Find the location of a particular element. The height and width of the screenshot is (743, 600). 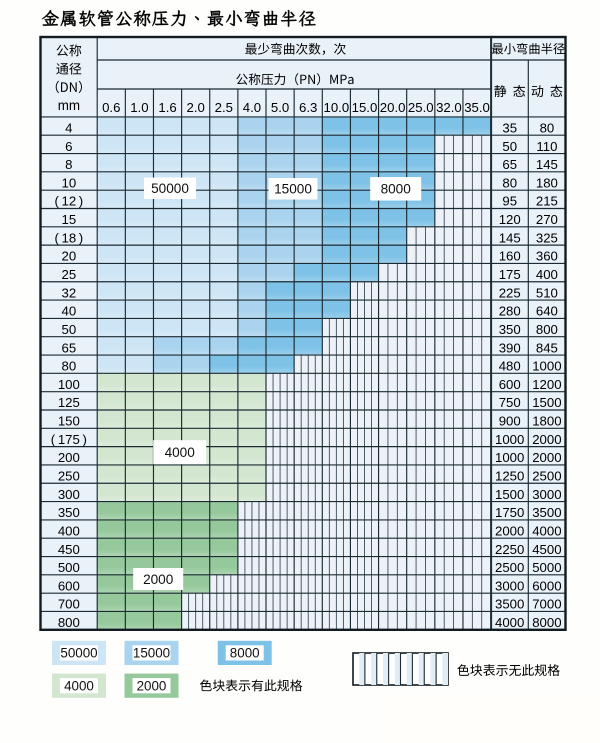

svg-text: 32 is located at coordinates (69, 292).